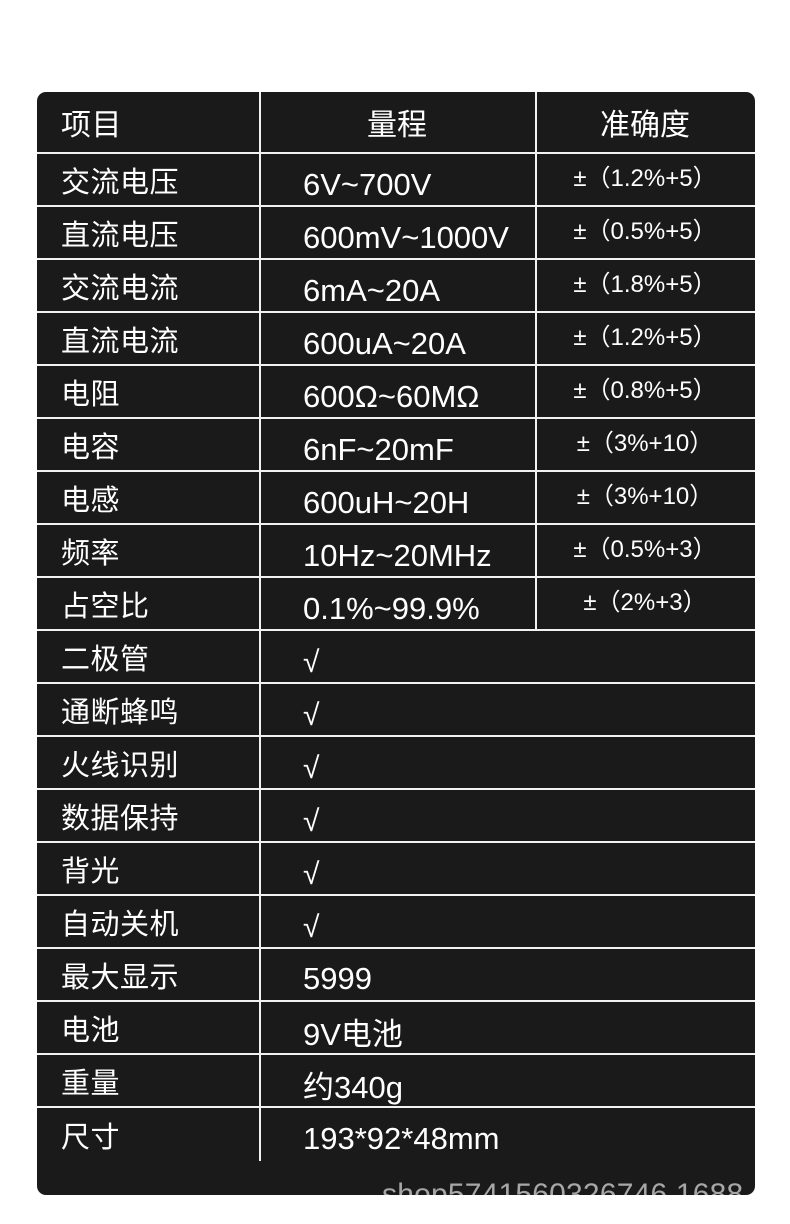  I want to click on table-row: 尺寸 193*92*48mm, so click(396, 1134).